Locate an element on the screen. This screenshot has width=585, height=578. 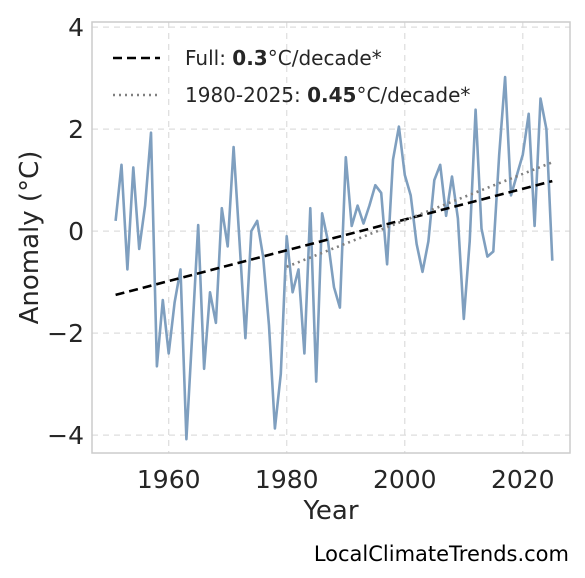
x-tick-label: 2000 is located at coordinates (405, 479).